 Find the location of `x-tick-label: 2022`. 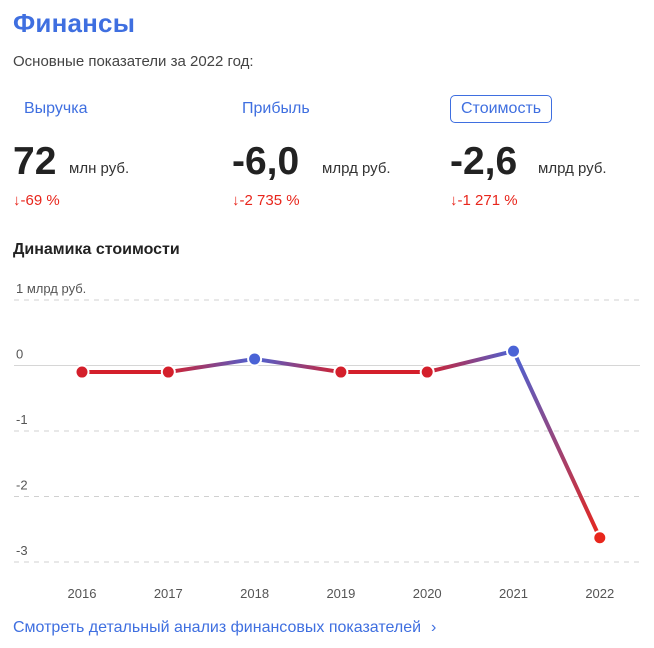

x-tick-label: 2022 is located at coordinates (599, 593).